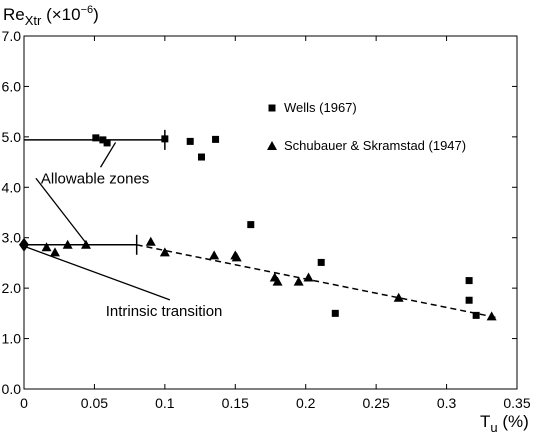 This screenshot has width=545, height=444. I want to click on y-axis-title: ReXtr (×10−6), so click(51, 16).